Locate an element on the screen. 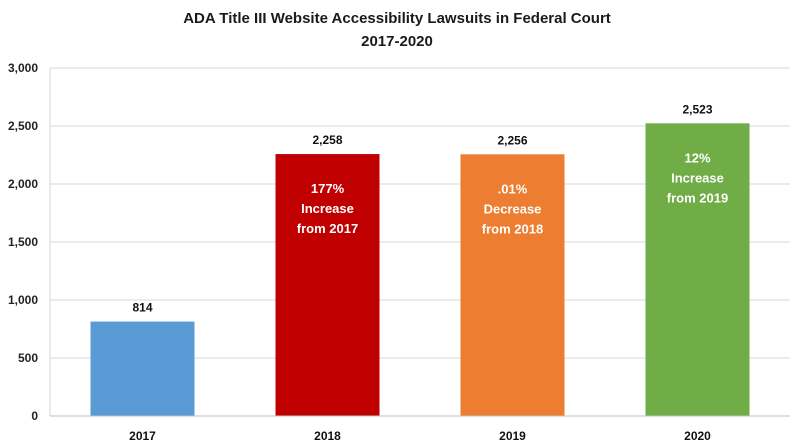 The height and width of the screenshot is (448, 794). data-label: 2,258 is located at coordinates (327, 140).